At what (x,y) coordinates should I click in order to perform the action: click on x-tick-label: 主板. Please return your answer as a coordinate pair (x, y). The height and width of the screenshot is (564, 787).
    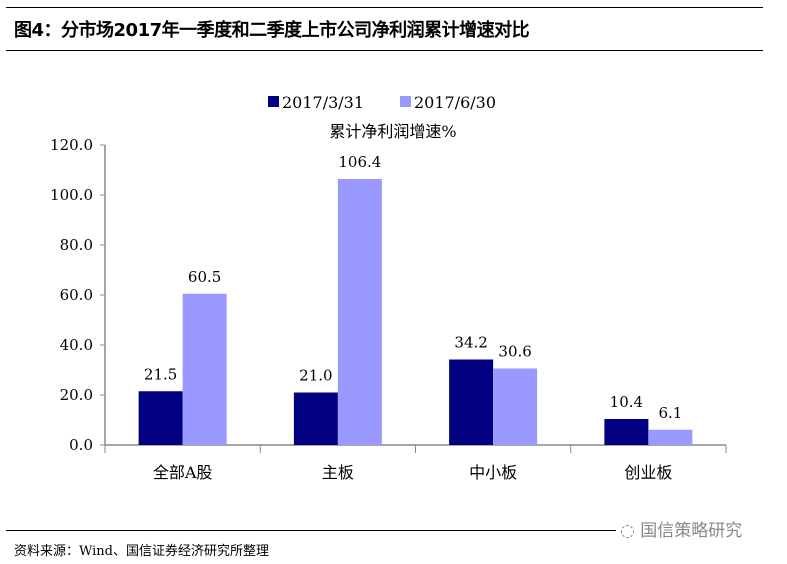
    Looking at the image, I should click on (338, 472).